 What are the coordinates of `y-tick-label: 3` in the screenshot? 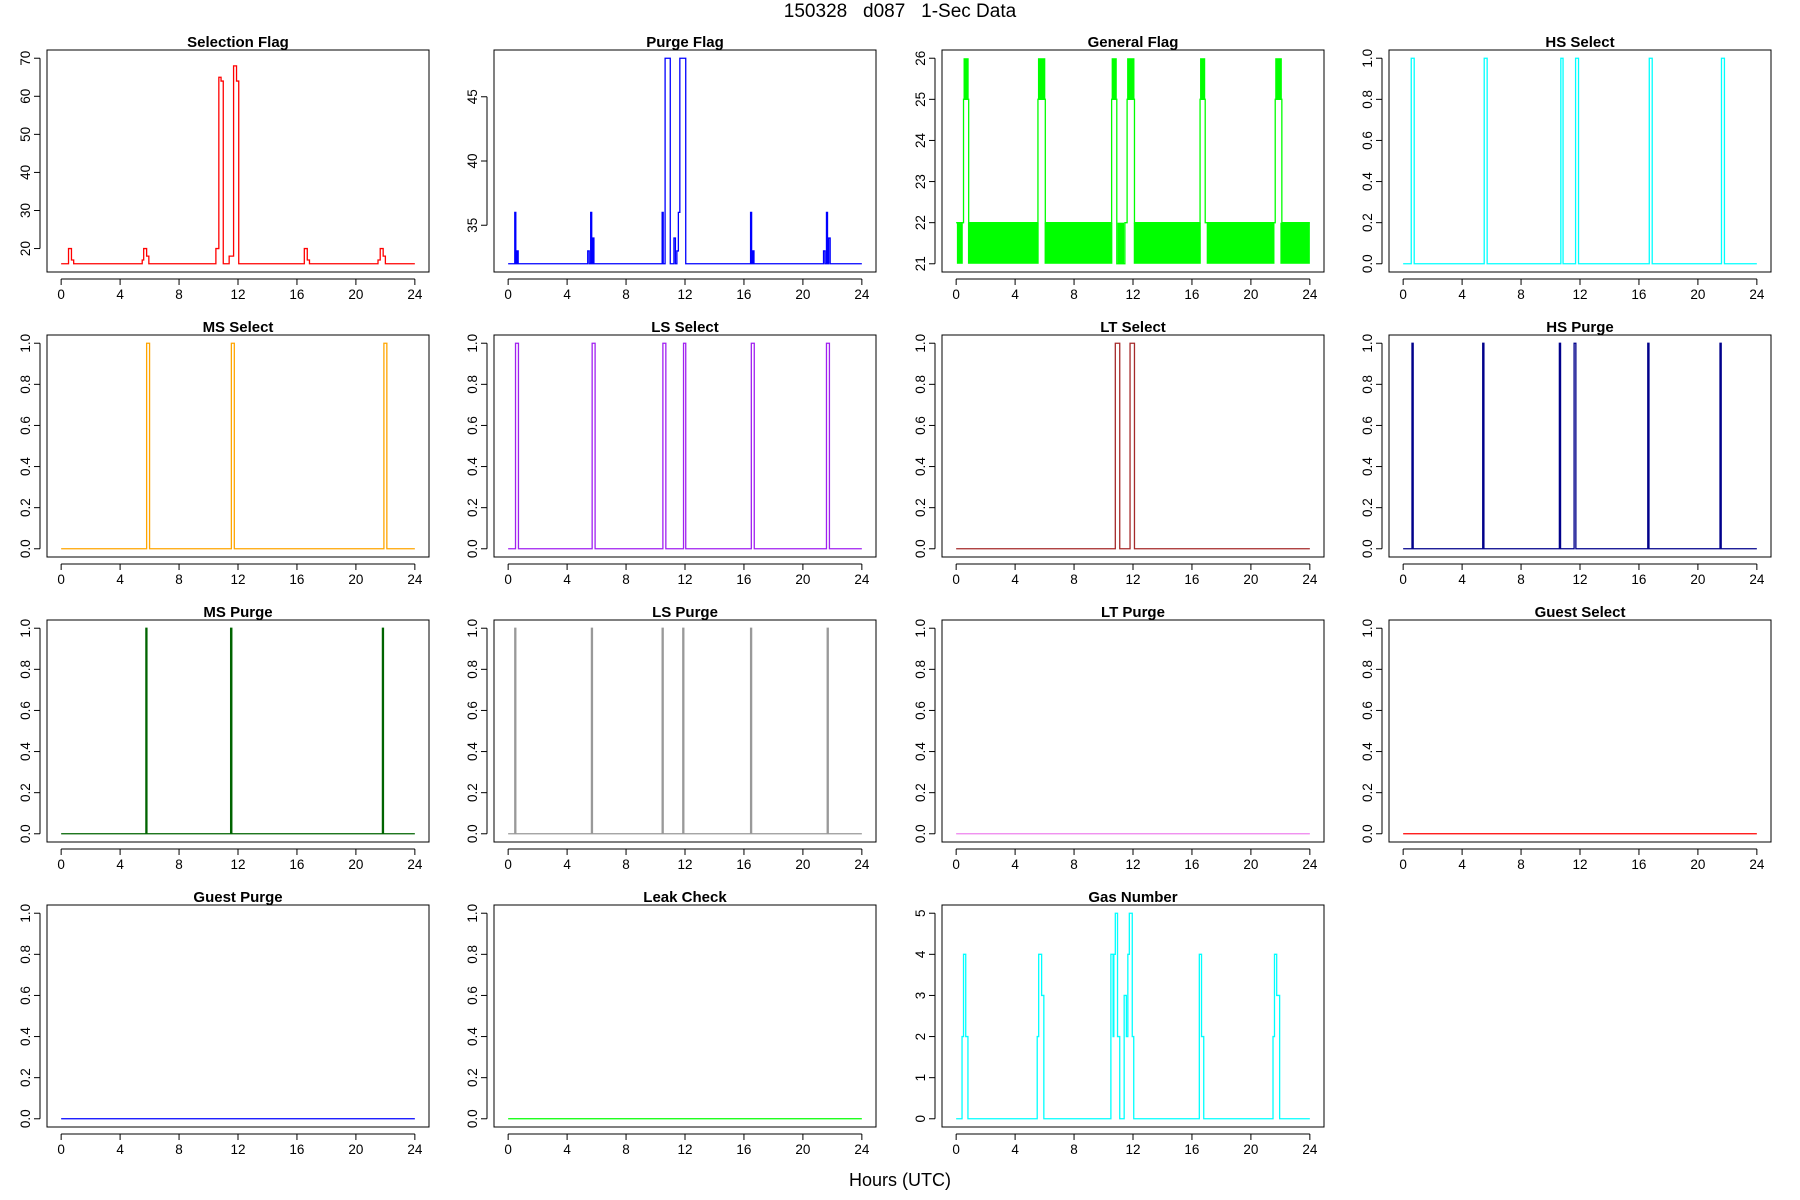 It's located at (920, 996).